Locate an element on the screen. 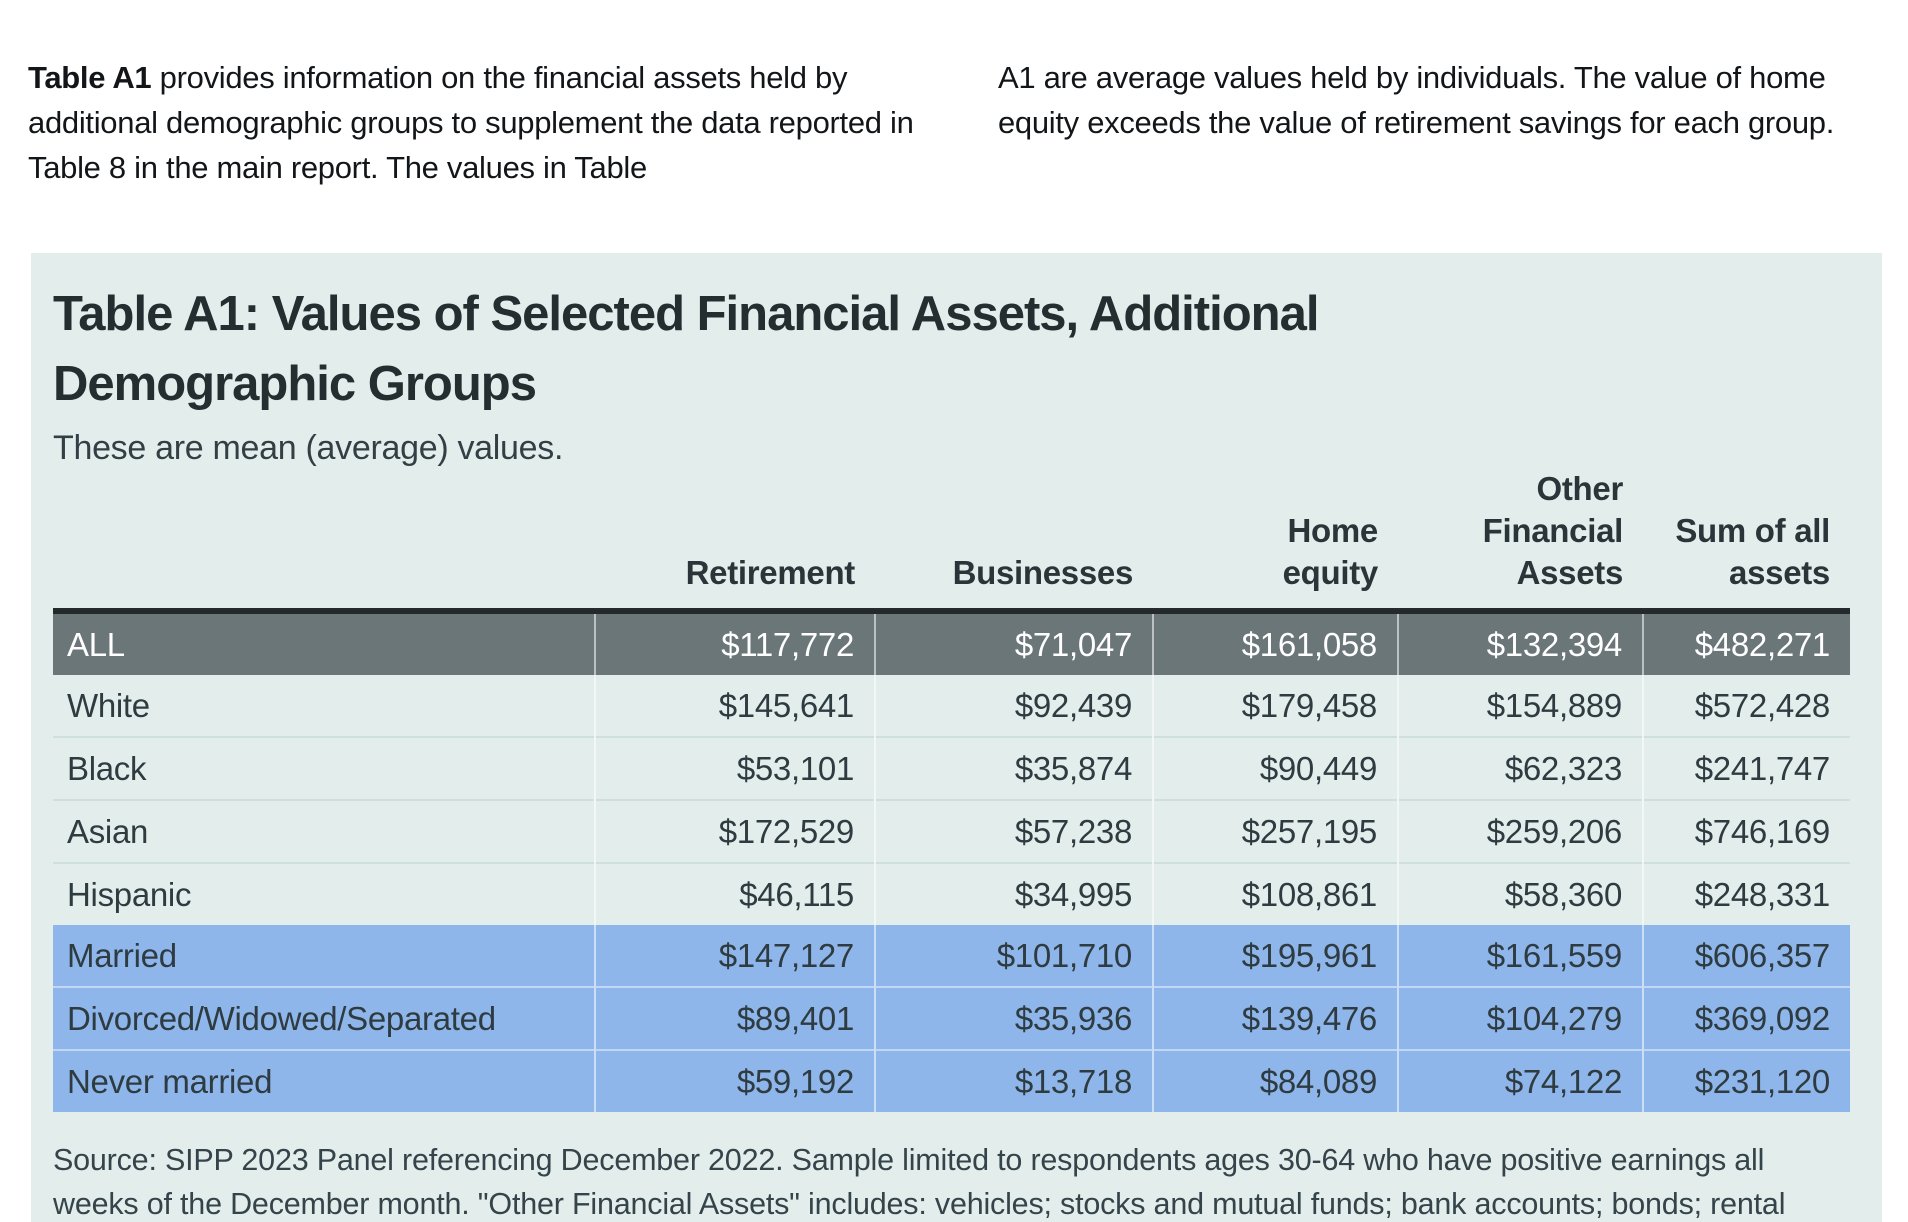 Image resolution: width=1908 pixels, height=1222 pixels. cell-value: $147,127 is located at coordinates (734, 956).